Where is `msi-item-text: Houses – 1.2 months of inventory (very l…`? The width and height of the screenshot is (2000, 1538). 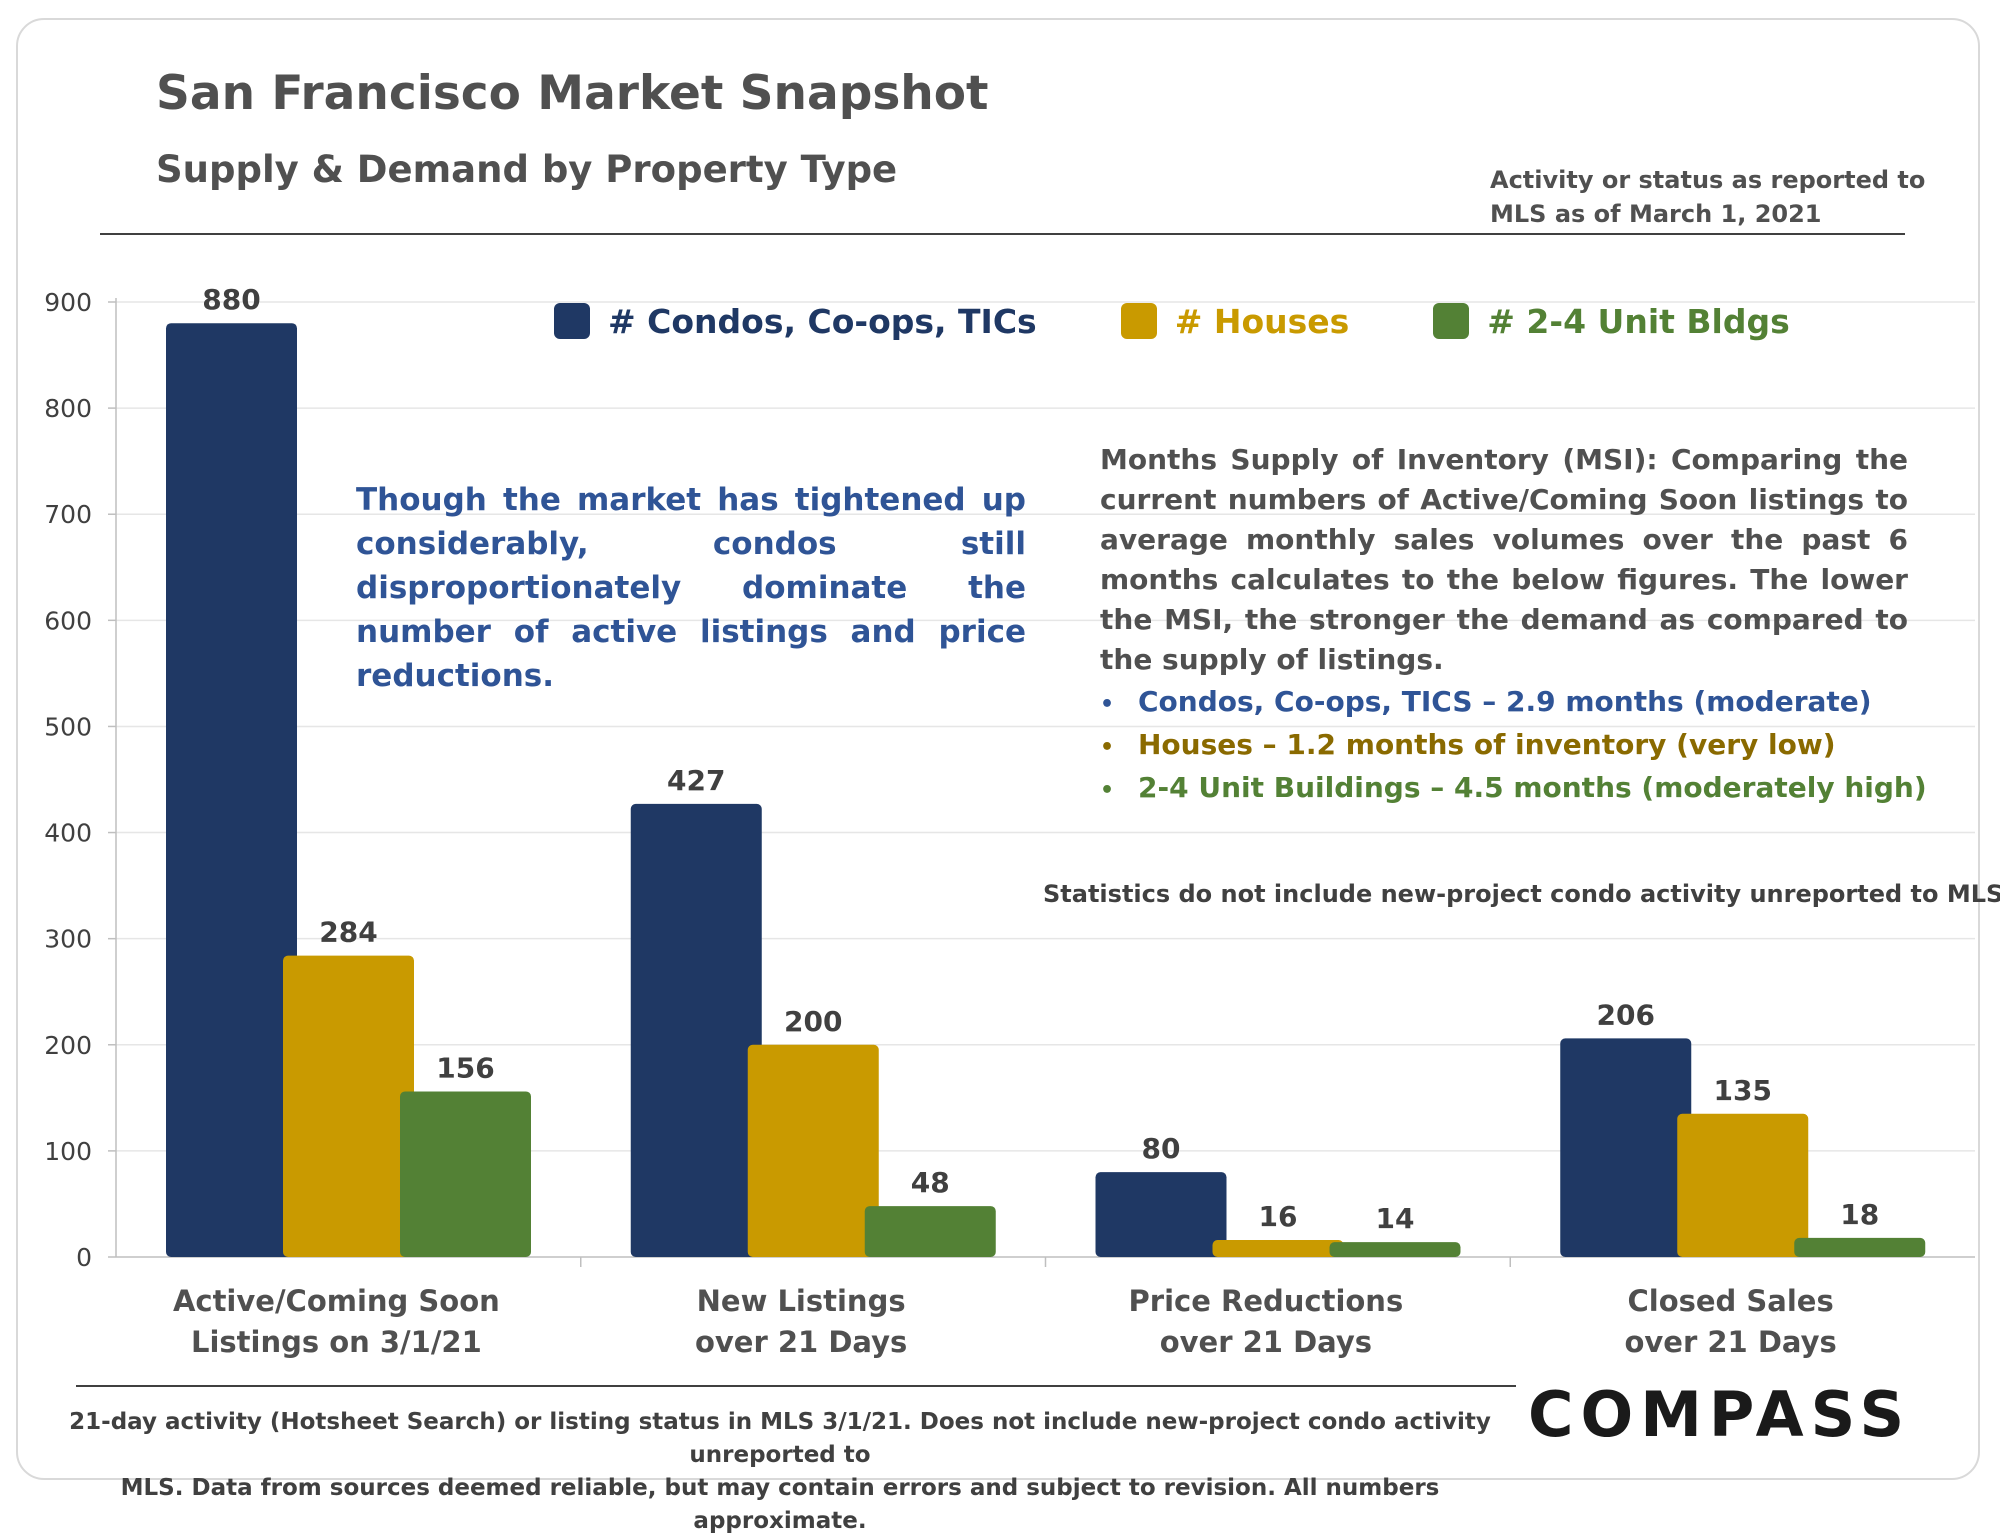
msi-item-text: Houses – 1.2 months of inventory (very l… is located at coordinates (1487, 744).